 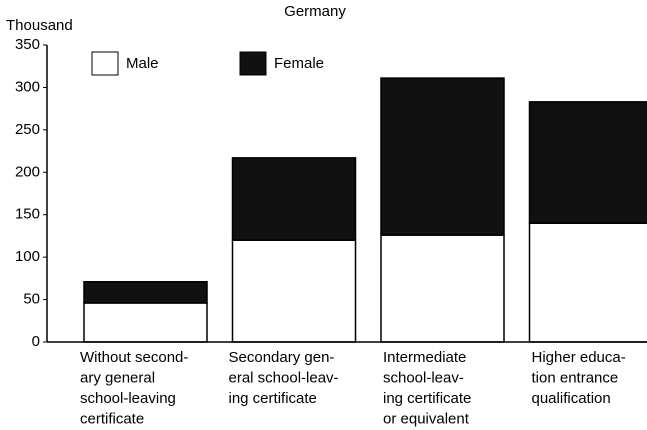 I want to click on x-tick-label: school-leav-, so click(x=423, y=377).